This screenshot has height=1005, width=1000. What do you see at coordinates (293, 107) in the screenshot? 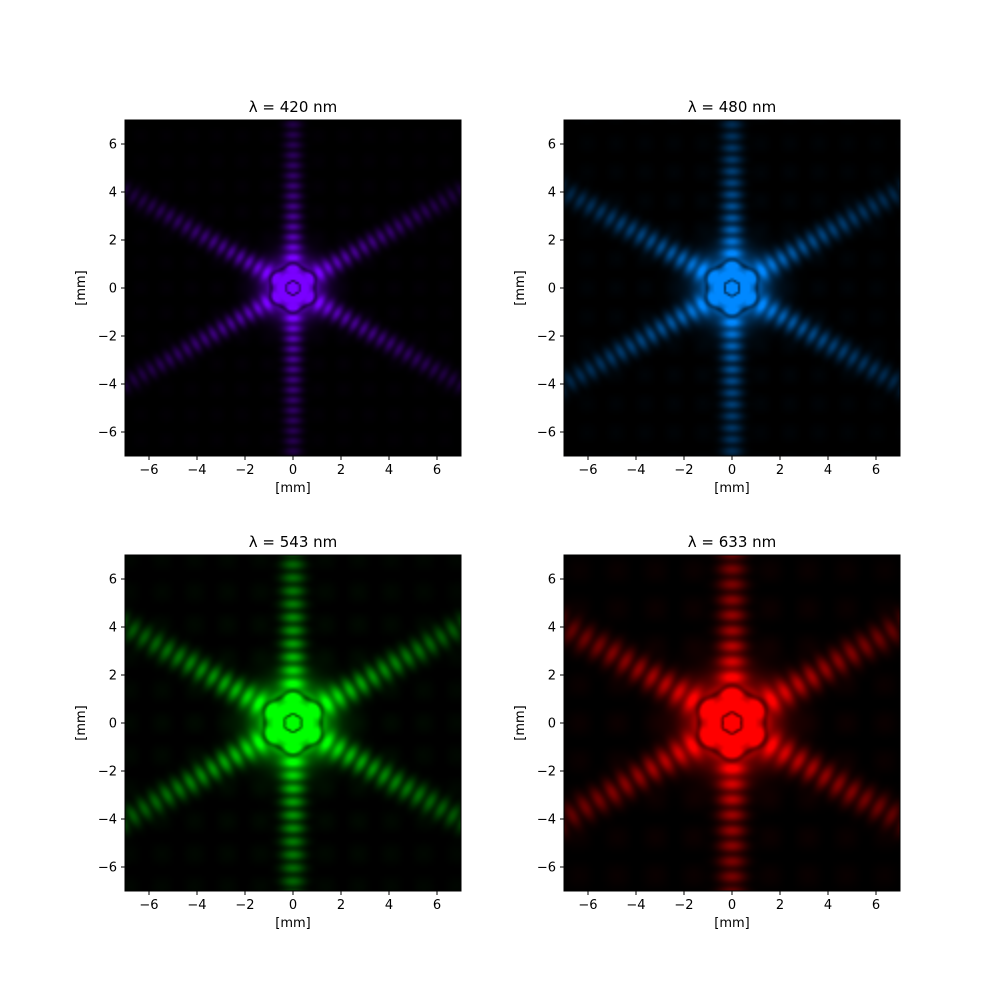
I see `chart-title: λ = 420 nm` at bounding box center [293, 107].